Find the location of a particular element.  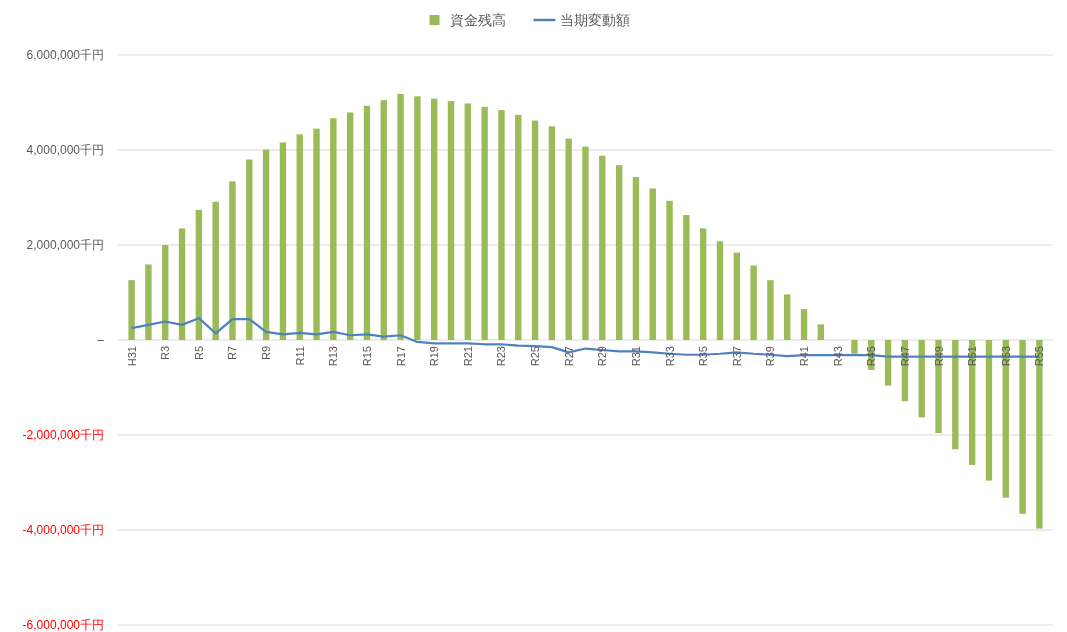

x-tick-label: R23 is located at coordinates (501, 356).